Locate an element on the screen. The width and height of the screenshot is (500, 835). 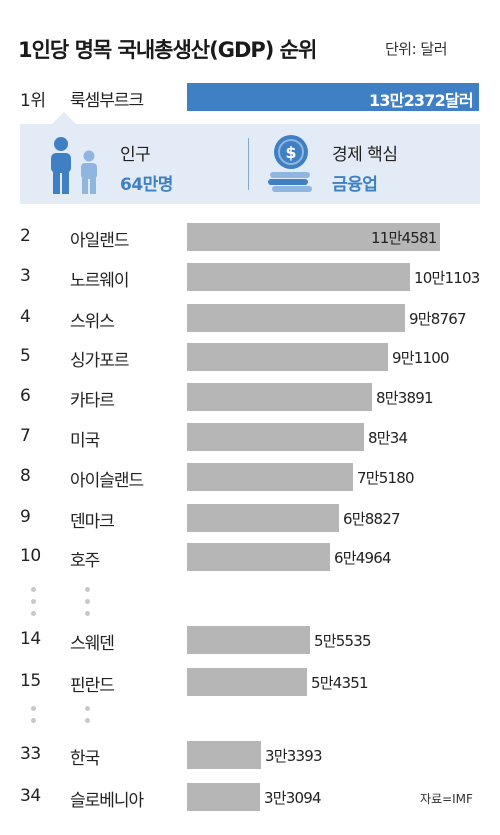
rank-9: 9 is located at coordinates (25, 517).